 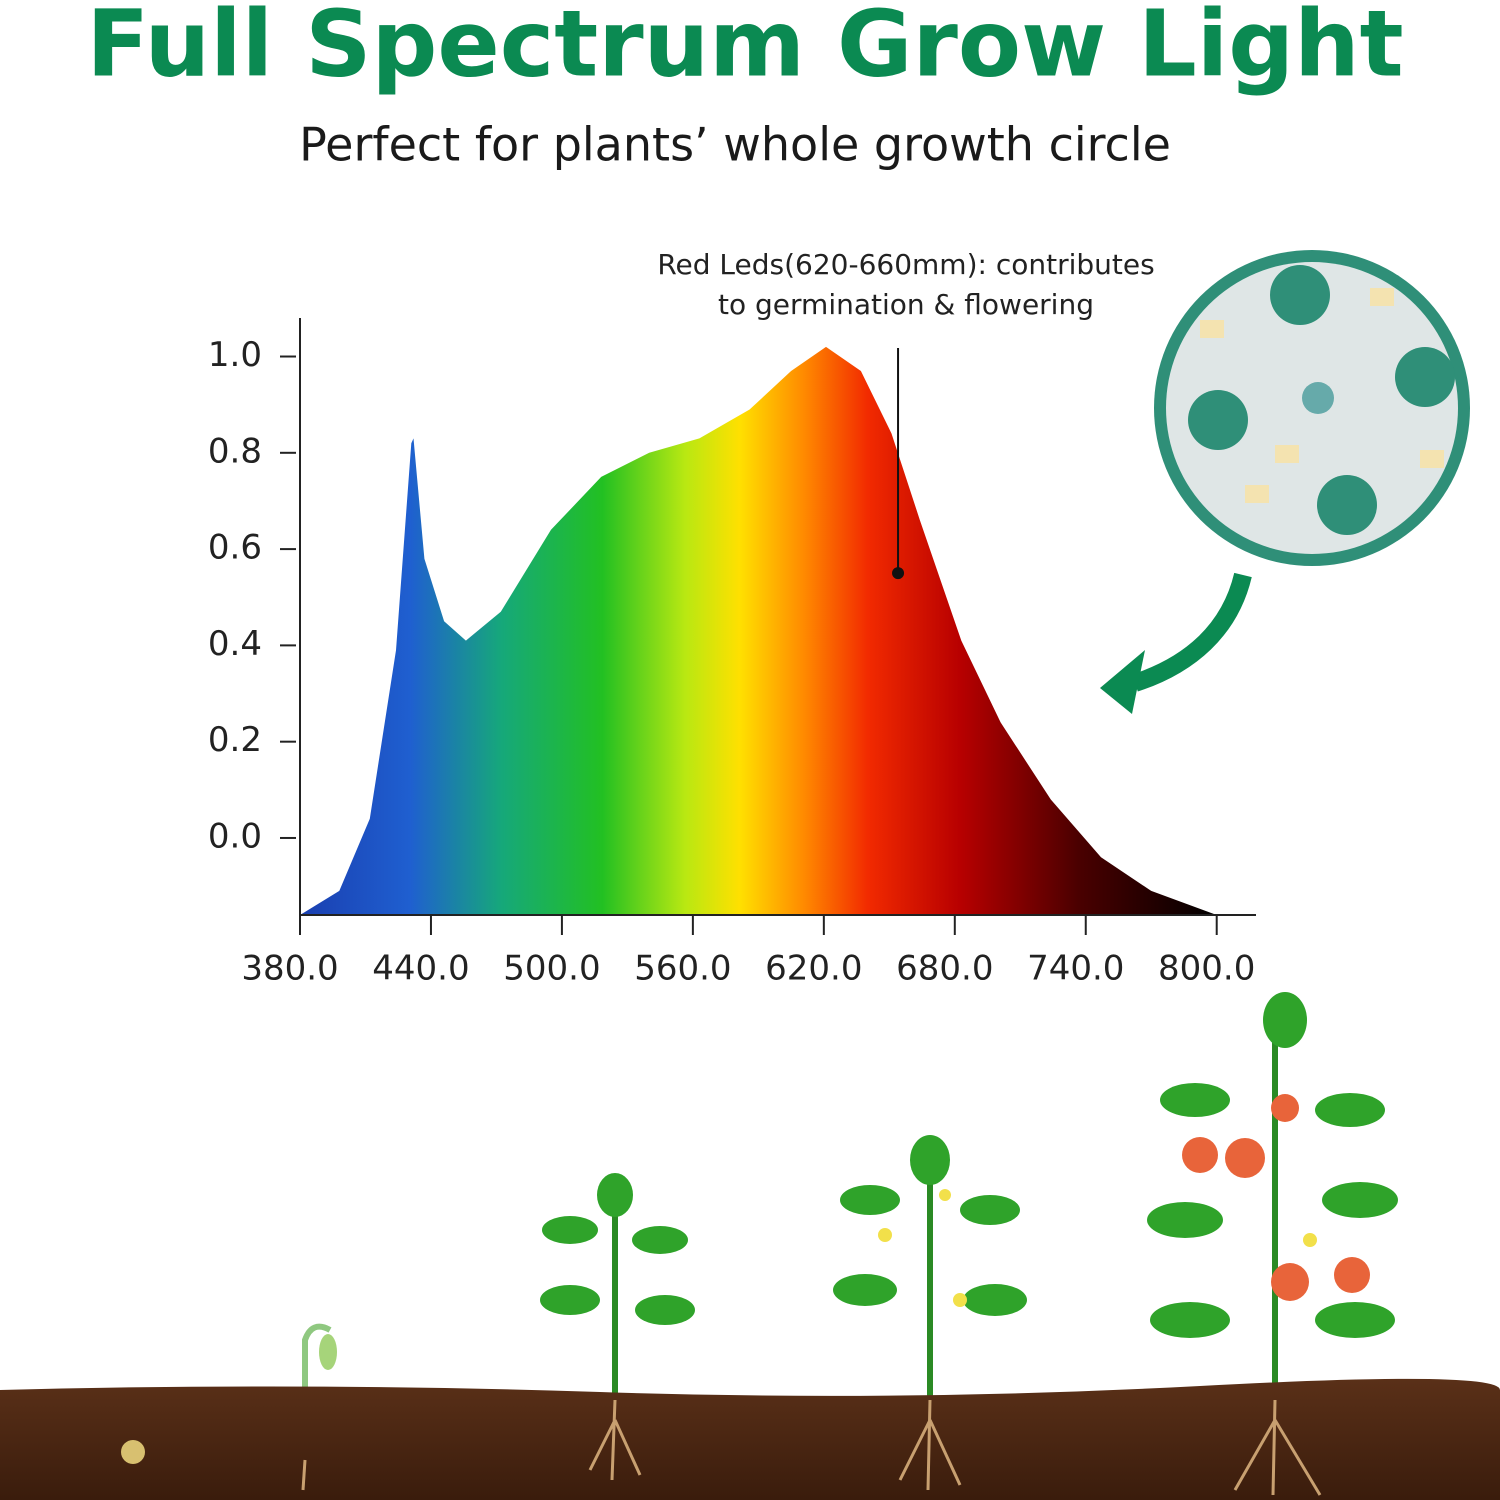 What do you see at coordinates (551, 969) in the screenshot?
I see `x-tick-label: 500.0` at bounding box center [551, 969].